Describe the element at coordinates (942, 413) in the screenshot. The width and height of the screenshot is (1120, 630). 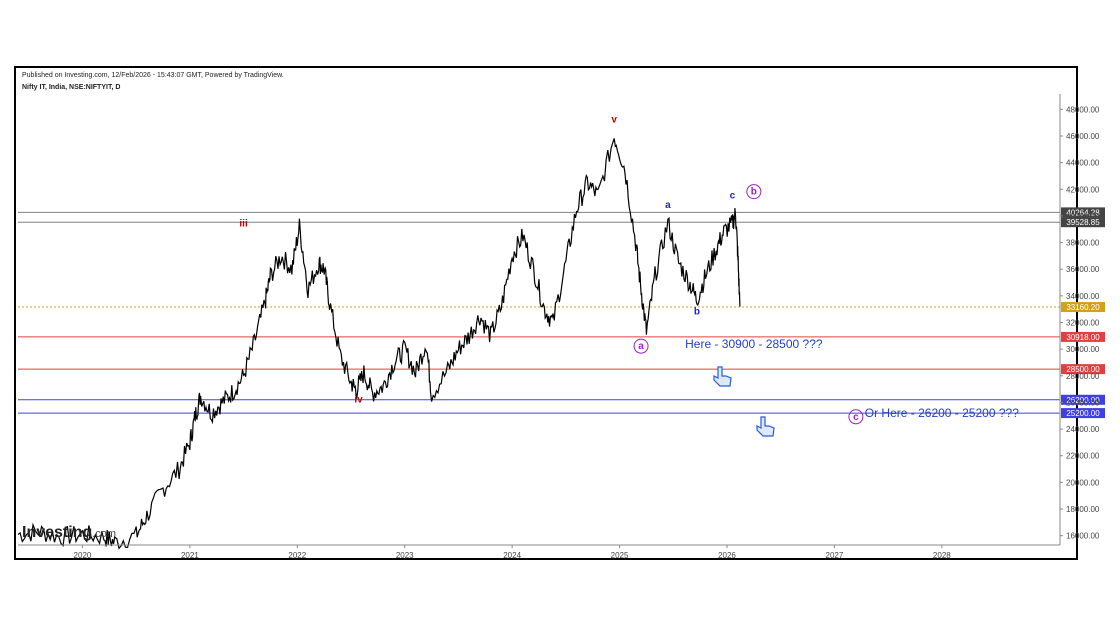
I see `annotation-text: Or Here - 26200 - 25200 ???` at that location.